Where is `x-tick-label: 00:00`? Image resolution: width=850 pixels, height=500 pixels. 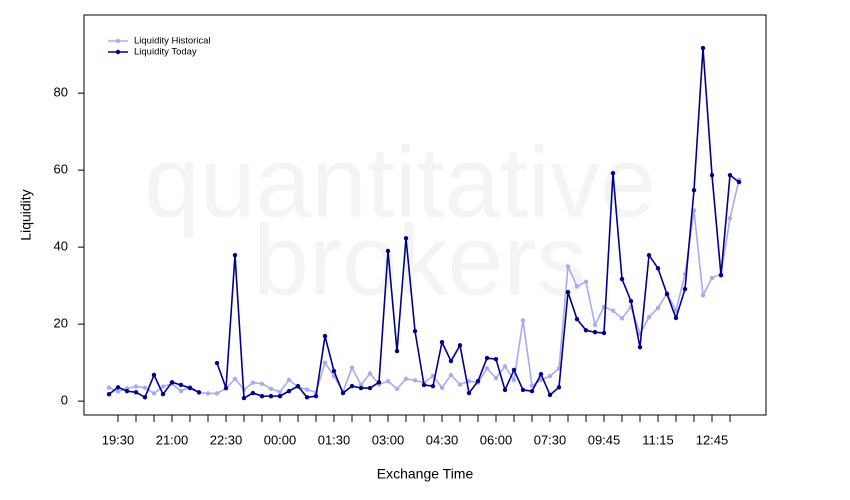 x-tick-label: 00:00 is located at coordinates (280, 439).